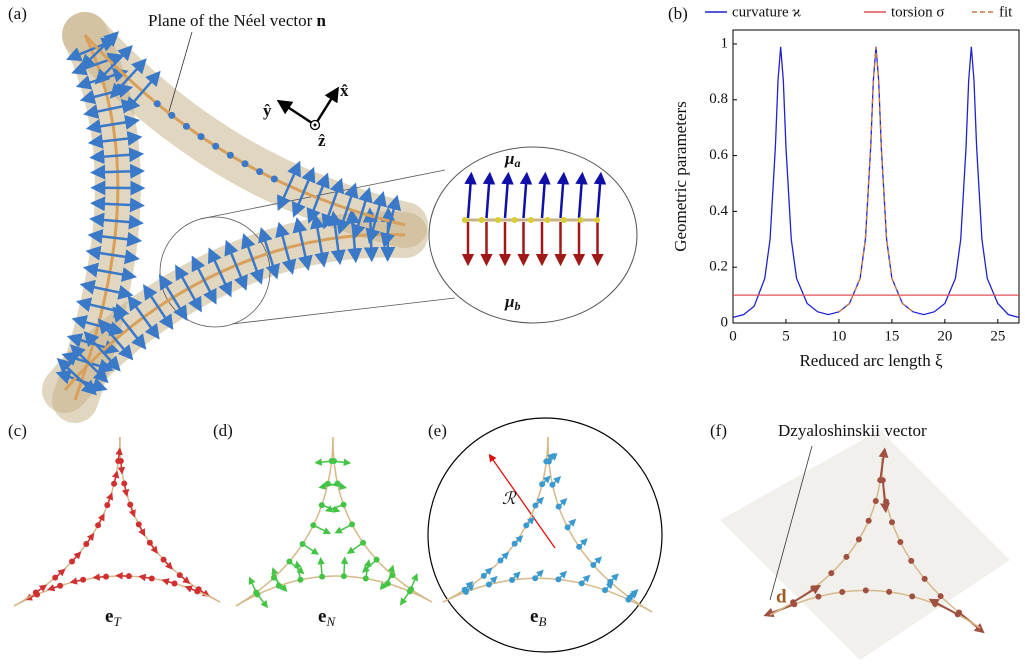 This screenshot has width=1025, height=664. What do you see at coordinates (315, 125) in the screenshot?
I see `axis-dot` at bounding box center [315, 125].